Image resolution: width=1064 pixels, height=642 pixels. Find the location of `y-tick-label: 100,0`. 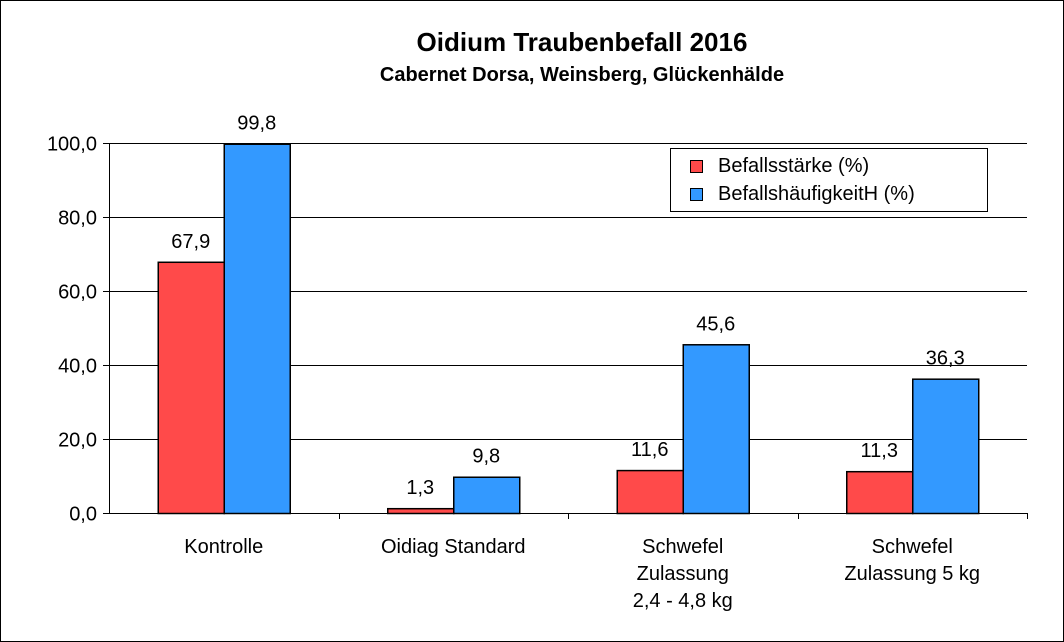

y-tick-label: 100,0 is located at coordinates (72, 145).